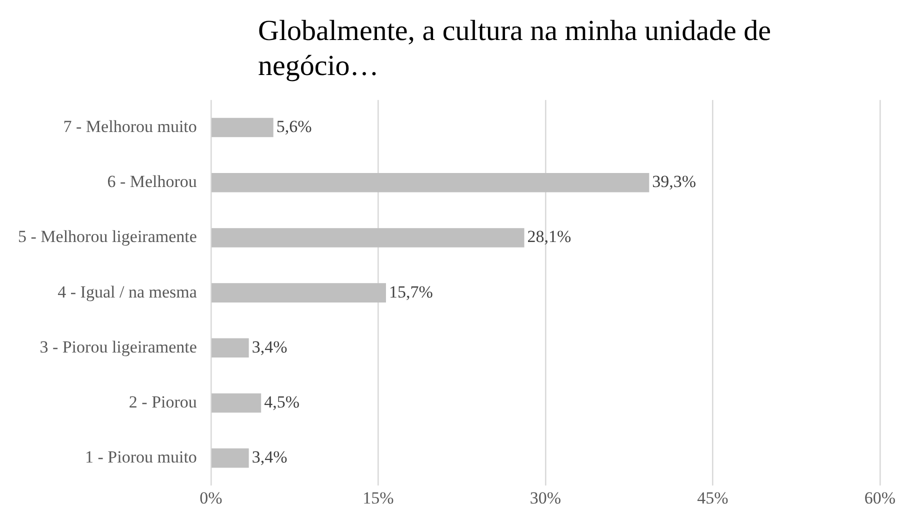  What do you see at coordinates (410, 292) in the screenshot?
I see `data-label: 15,7%` at bounding box center [410, 292].